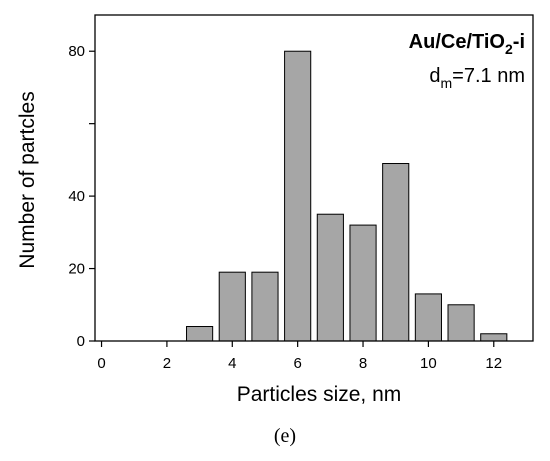 Image resolution: width=550 pixels, height=461 pixels. What do you see at coordinates (297, 363) in the screenshot?
I see `x-tick-label-6: 6` at bounding box center [297, 363].